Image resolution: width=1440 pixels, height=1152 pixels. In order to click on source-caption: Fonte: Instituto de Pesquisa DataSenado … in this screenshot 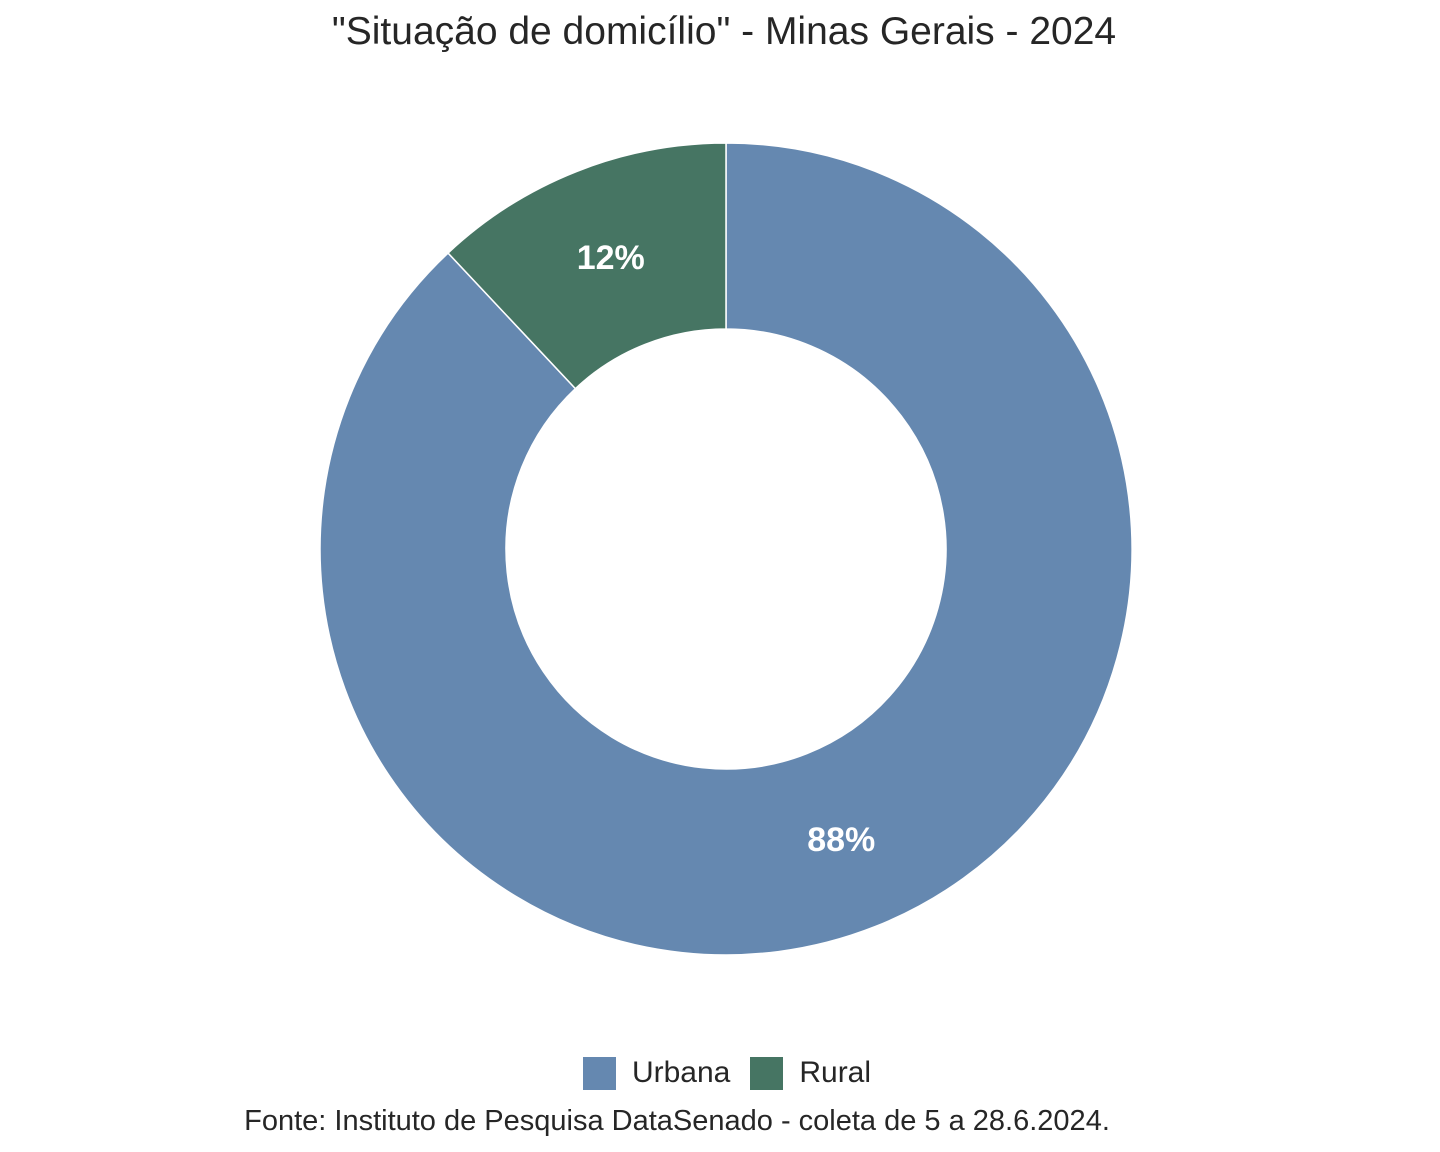, I will do `click(677, 1121)`.